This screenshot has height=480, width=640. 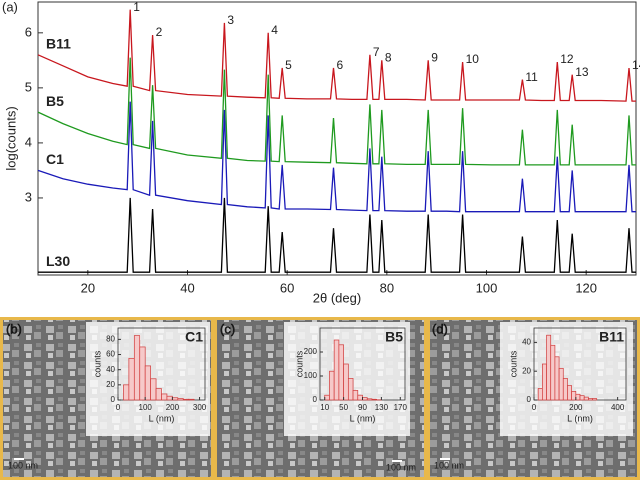 I want to click on x-tick-label: 20, so click(x=88, y=287).